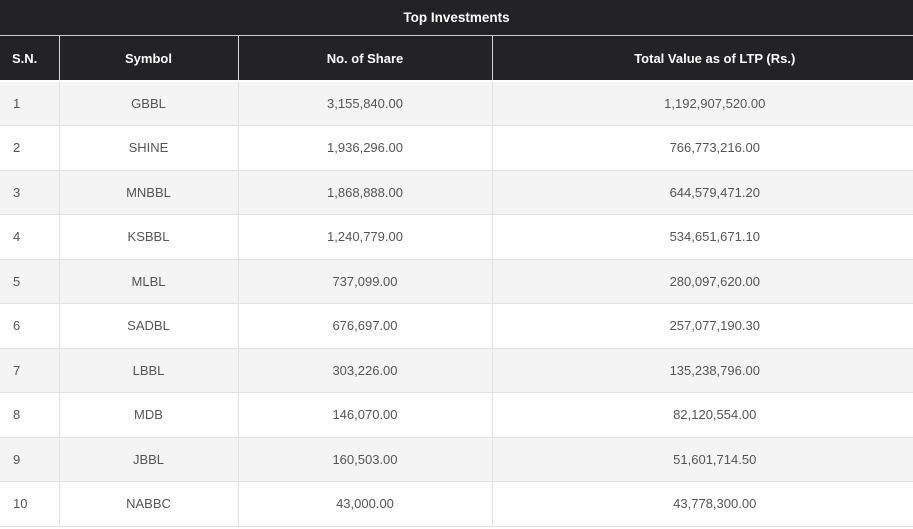 The height and width of the screenshot is (529, 913). I want to click on cell-symbol: SADBL, so click(148, 325).